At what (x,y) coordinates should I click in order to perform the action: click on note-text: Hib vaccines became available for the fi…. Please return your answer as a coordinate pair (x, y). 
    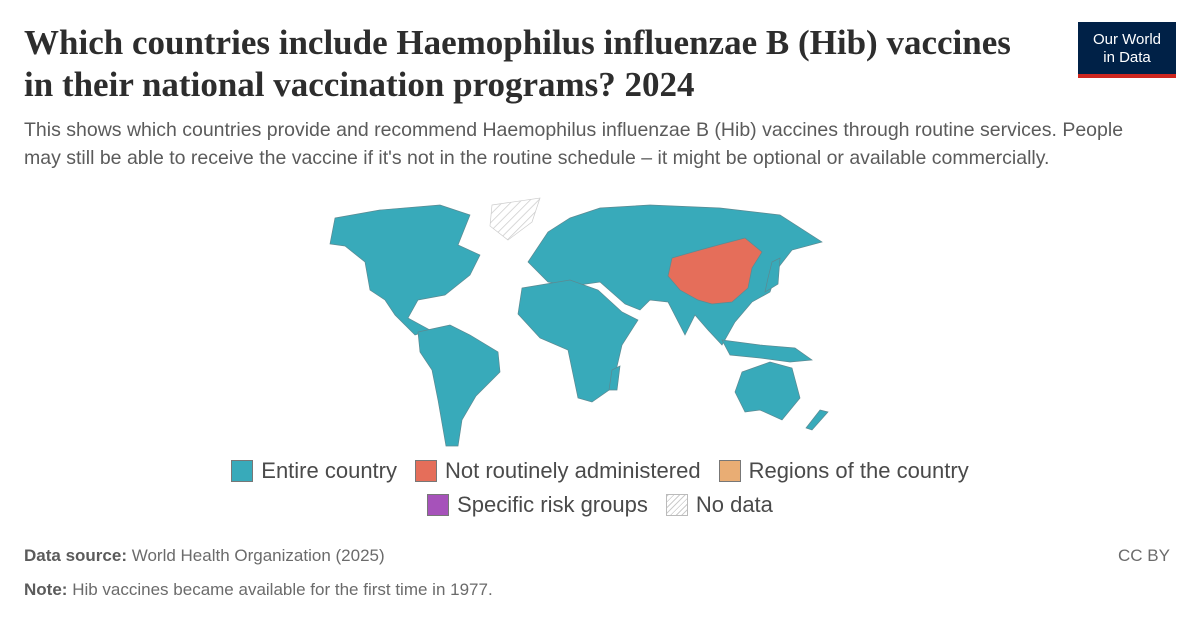
    Looking at the image, I should click on (282, 589).